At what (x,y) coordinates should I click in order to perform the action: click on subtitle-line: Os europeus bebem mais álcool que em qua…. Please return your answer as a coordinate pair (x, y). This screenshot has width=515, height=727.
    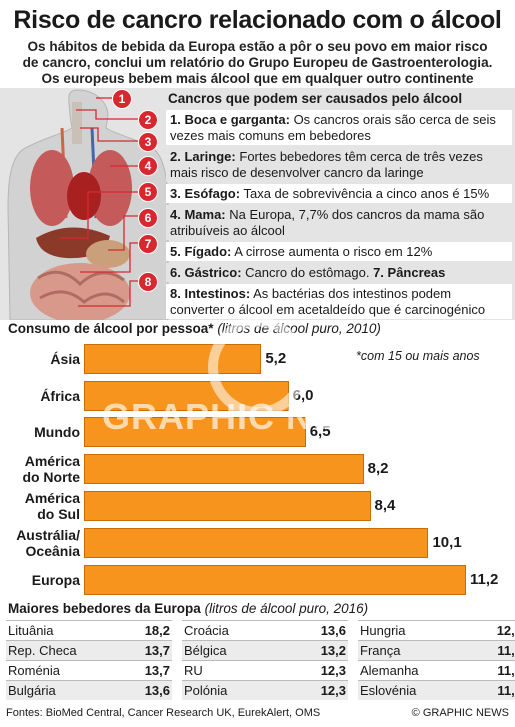
    Looking at the image, I should click on (257, 78).